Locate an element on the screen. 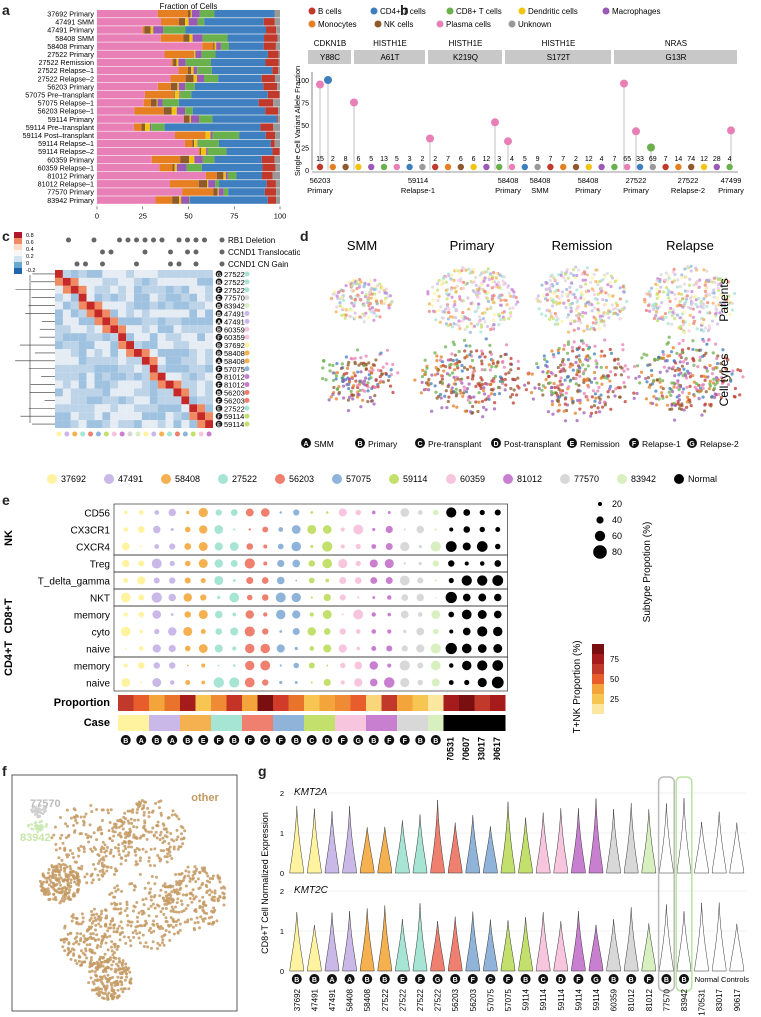 The width and height of the screenshot is (761, 1017). patient-color-dot is located at coordinates (247, 369).